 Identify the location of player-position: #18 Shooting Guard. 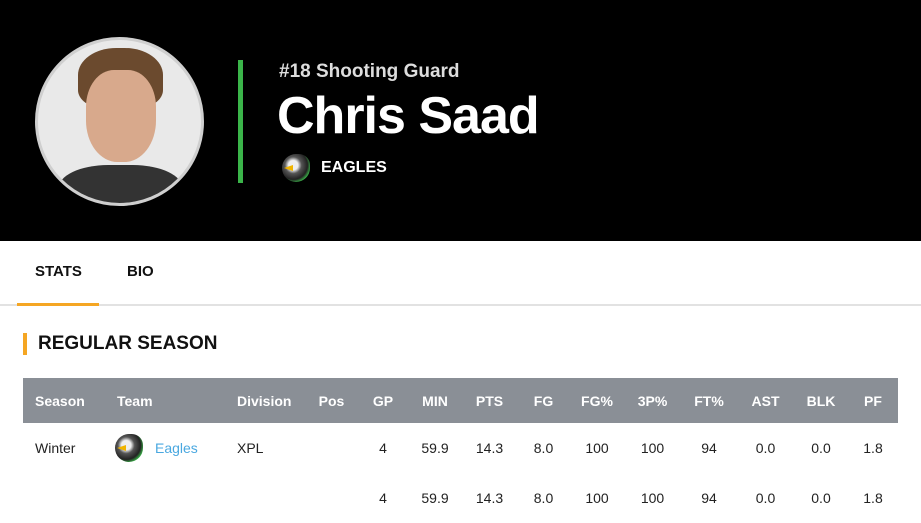
(369, 71).